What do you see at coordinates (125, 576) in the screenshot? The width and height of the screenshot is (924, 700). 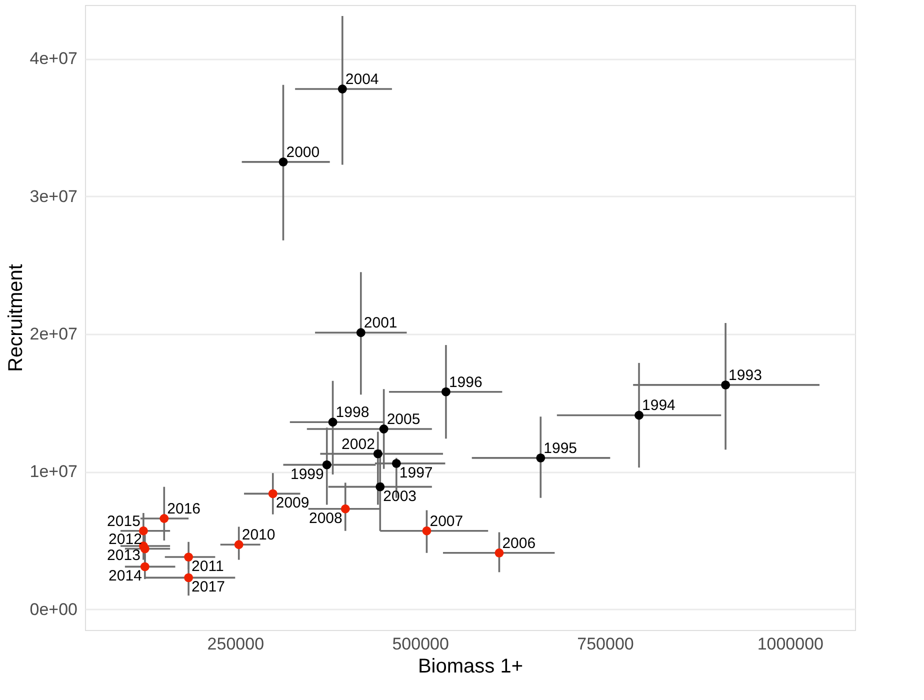 I see `annotation: 2014` at bounding box center [125, 576].